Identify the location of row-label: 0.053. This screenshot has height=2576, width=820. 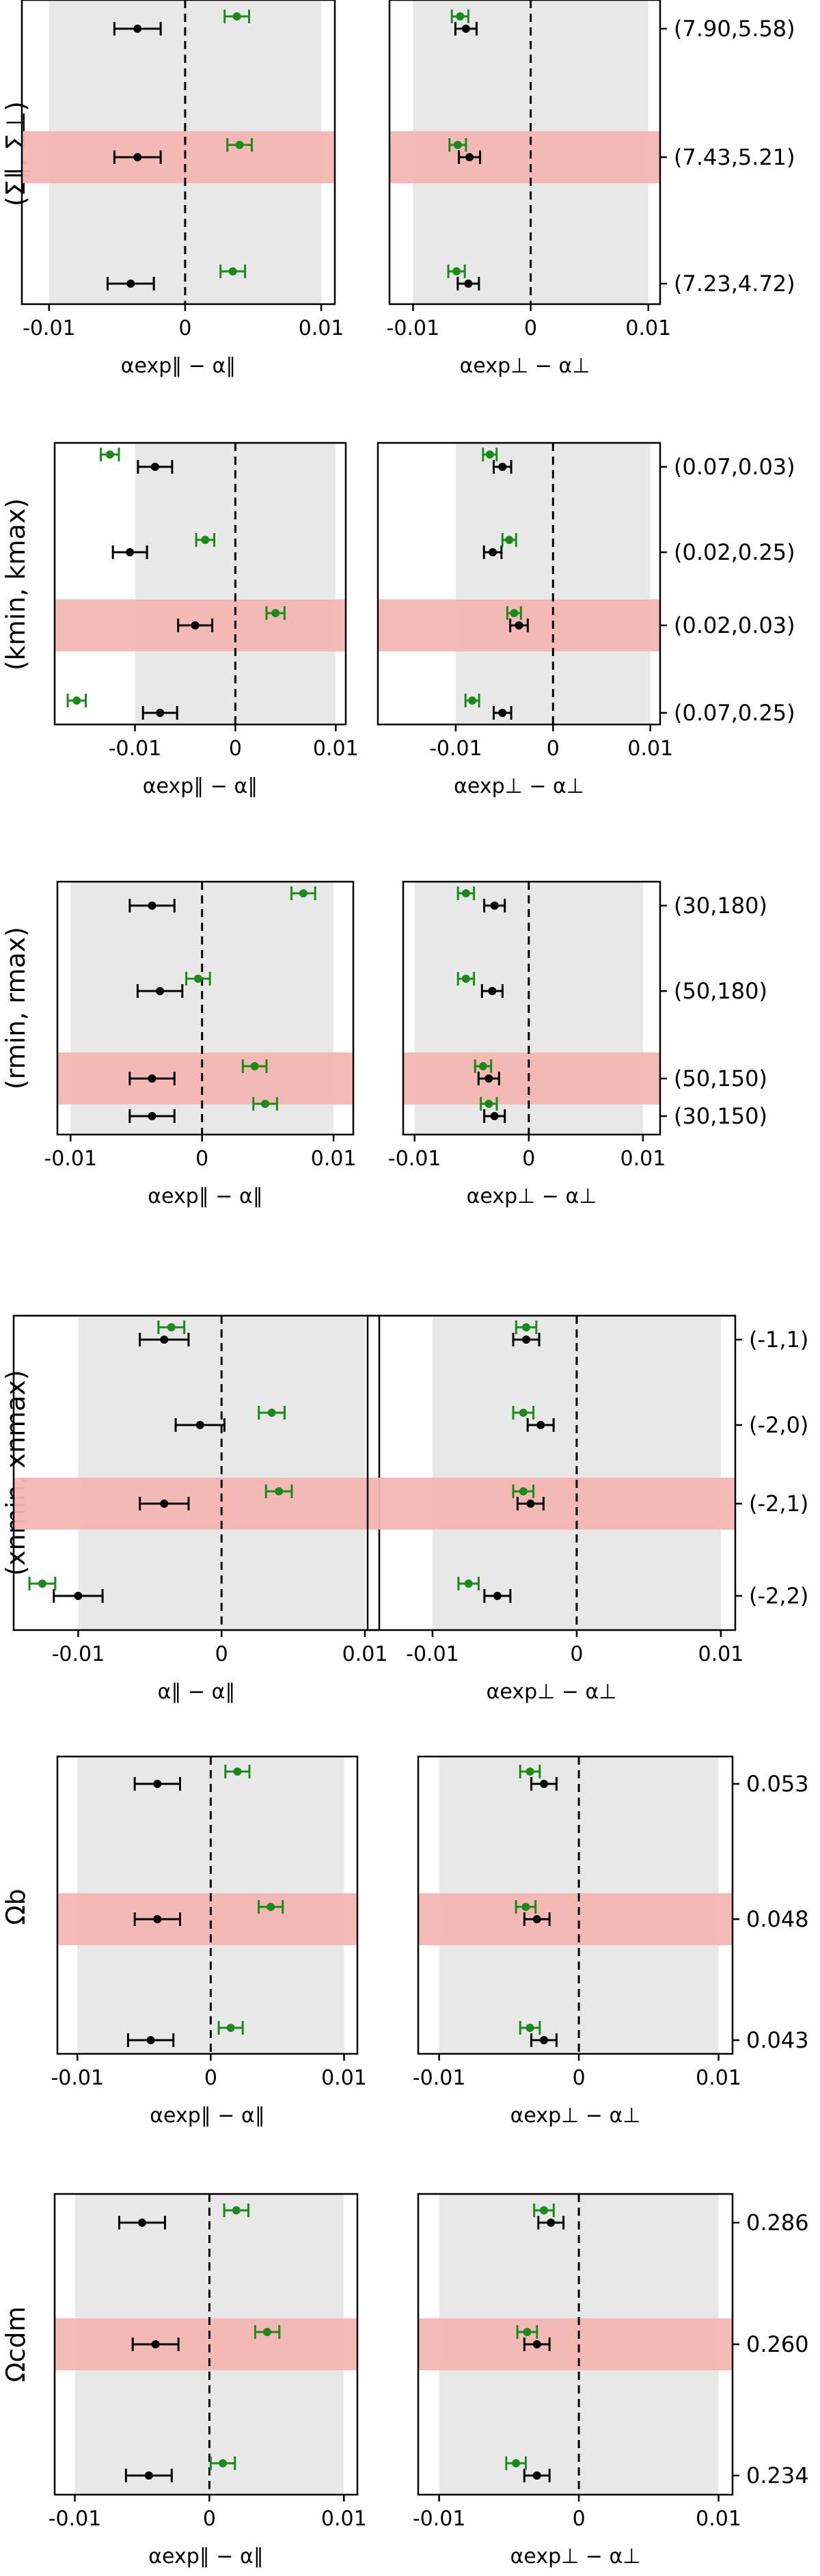
(777, 1784).